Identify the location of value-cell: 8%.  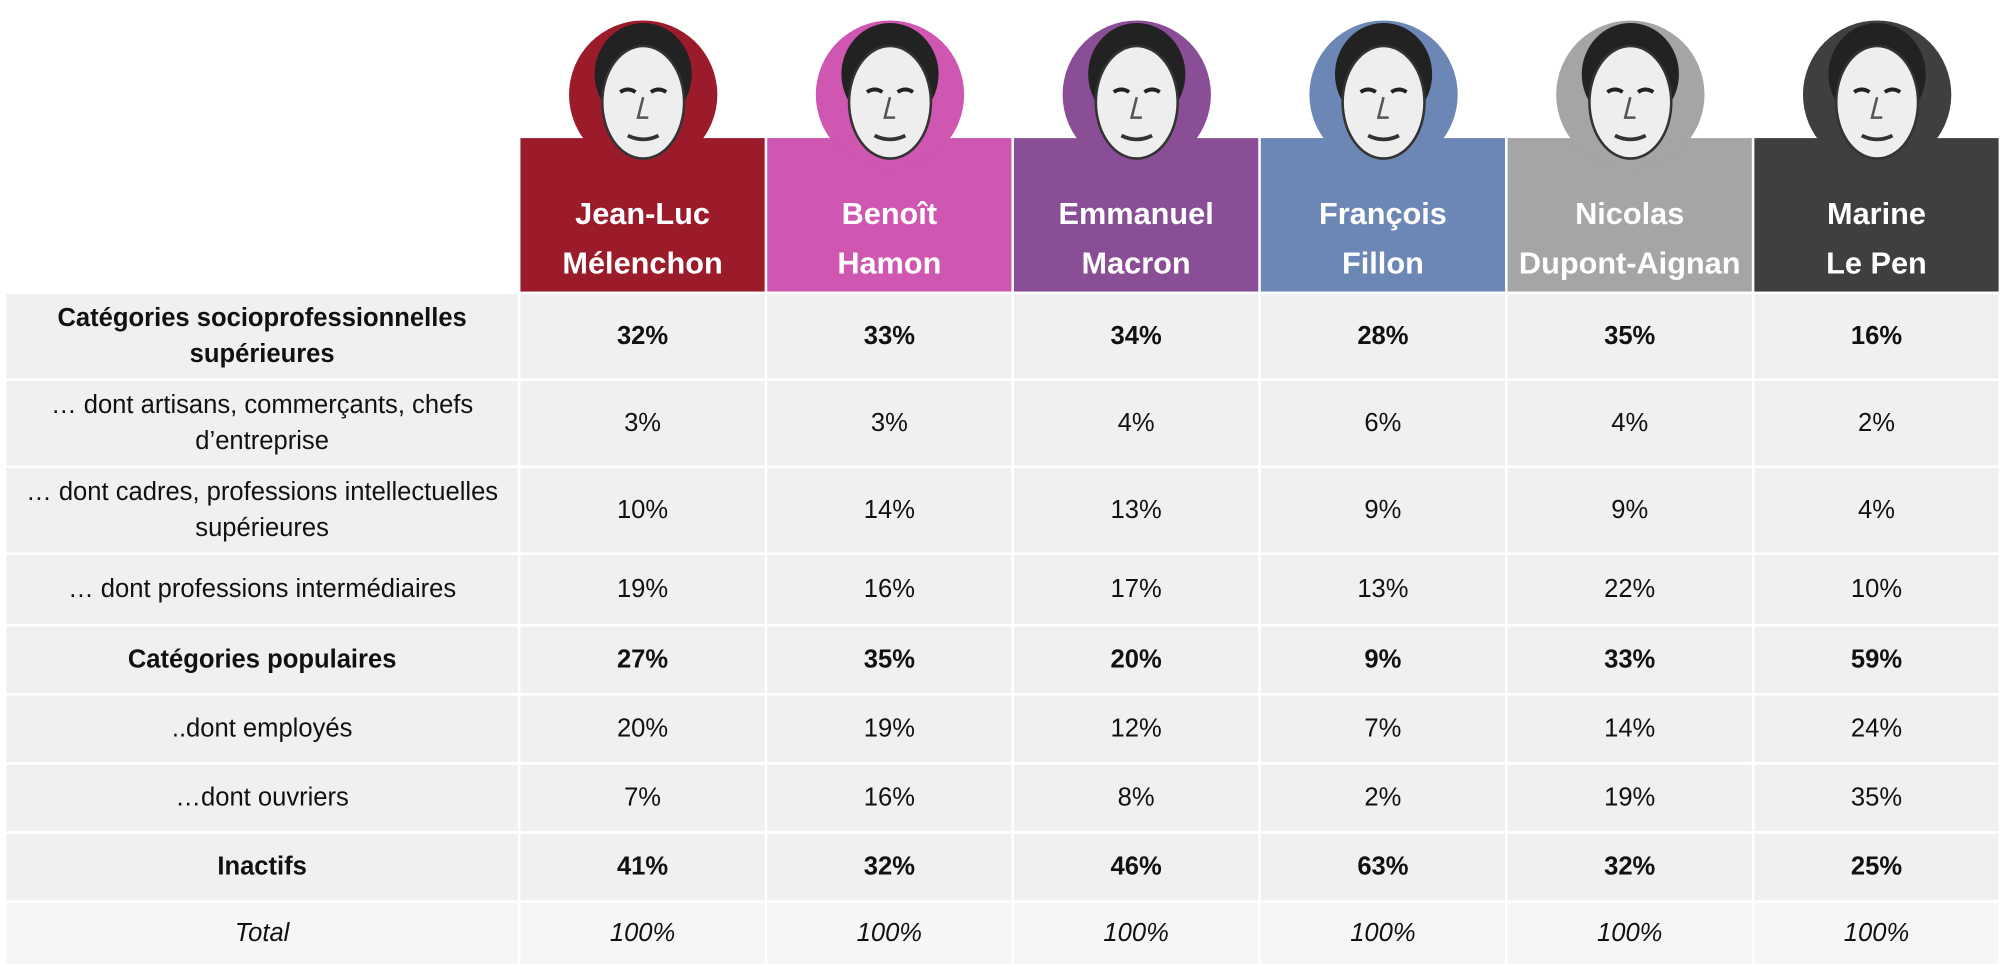
(1136, 798).